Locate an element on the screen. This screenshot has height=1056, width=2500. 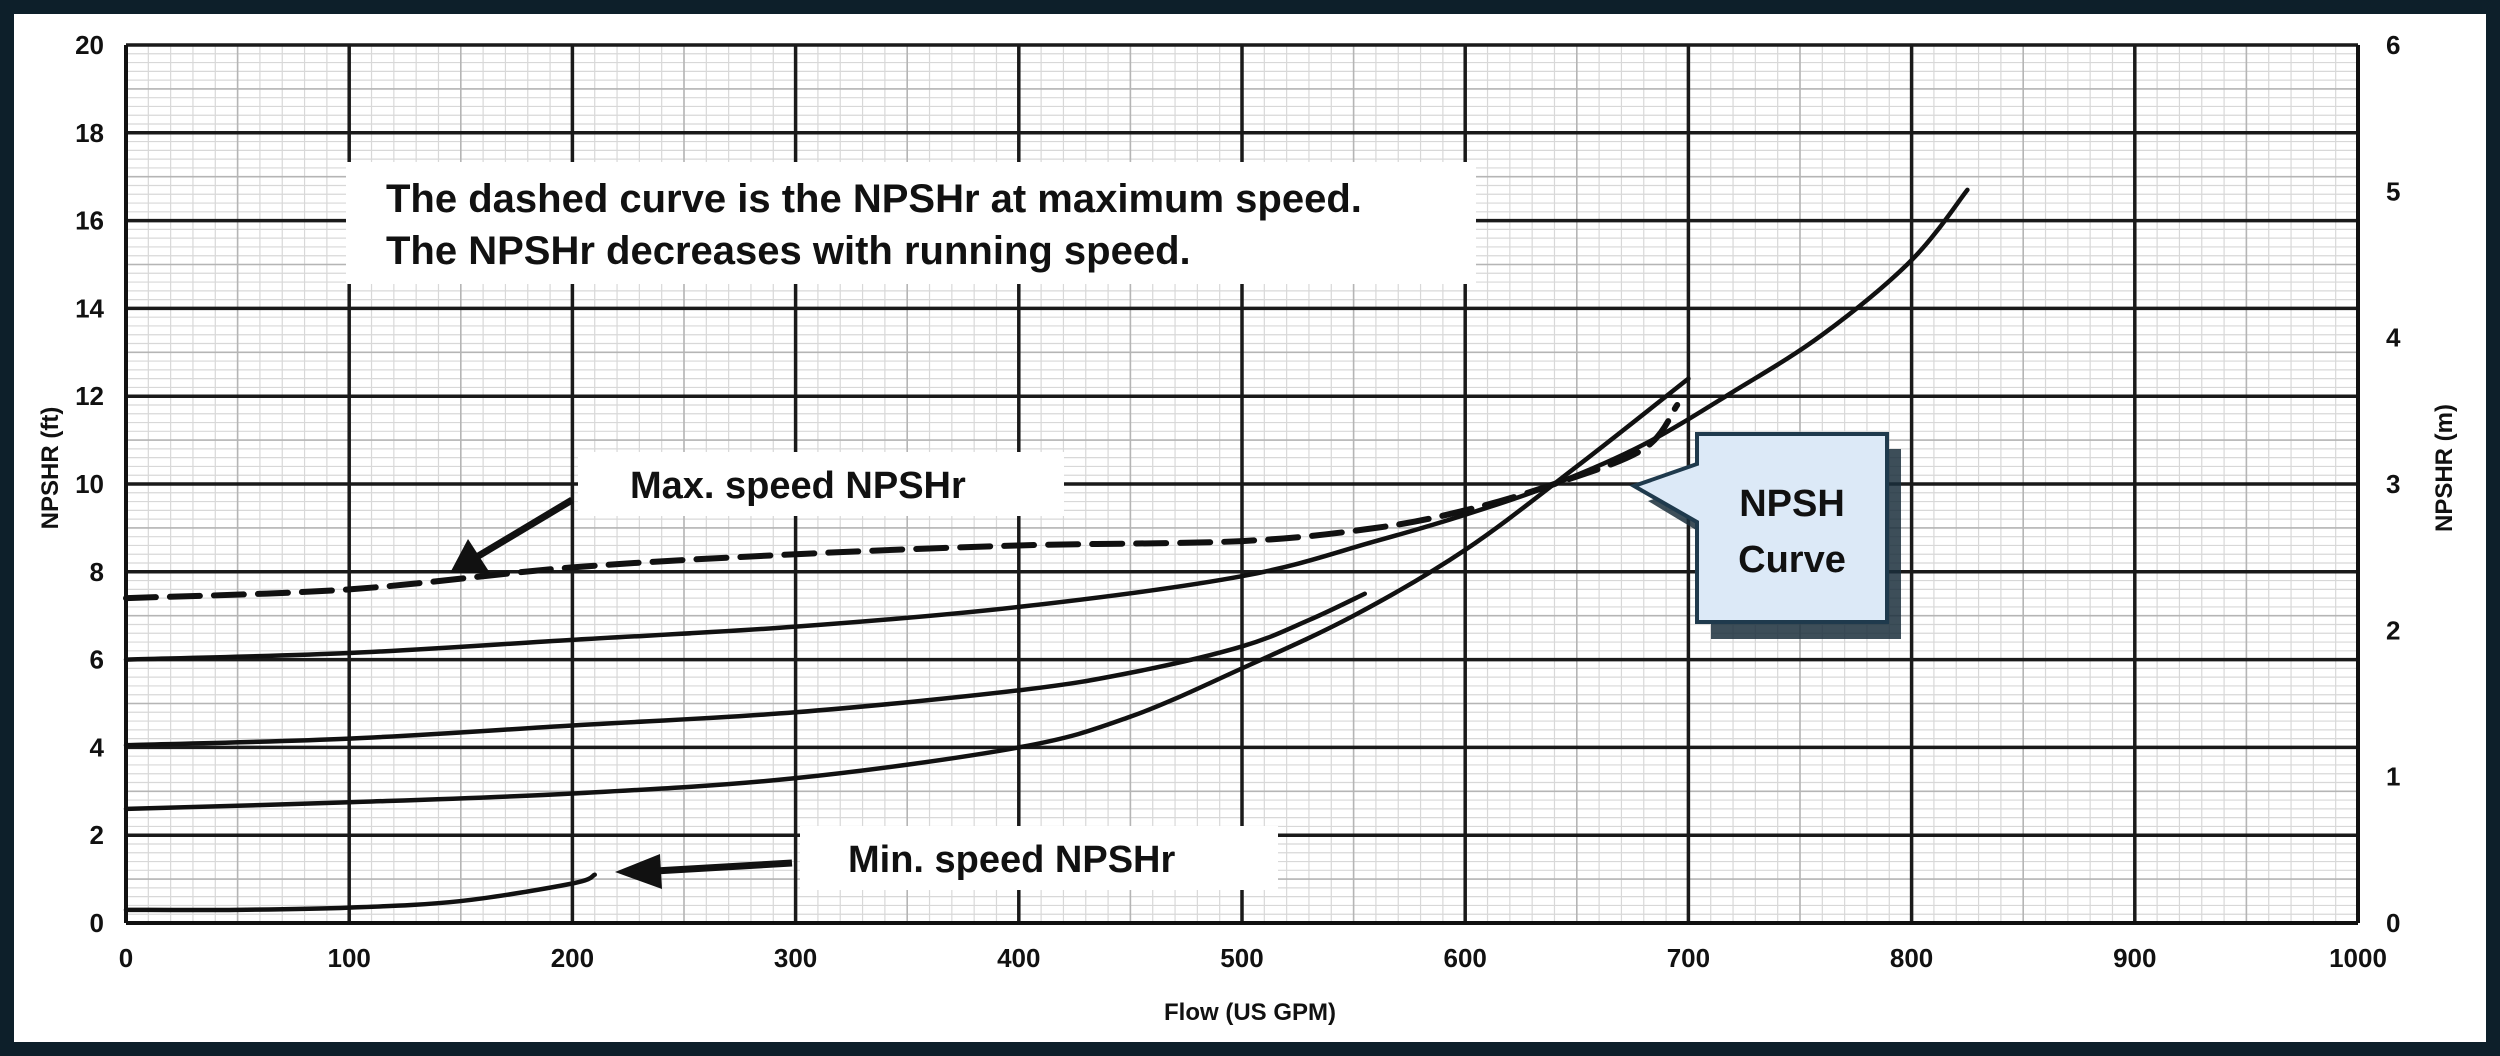
note-line-2: The NPSHr decreases with running speed. is located at coordinates (788, 251).